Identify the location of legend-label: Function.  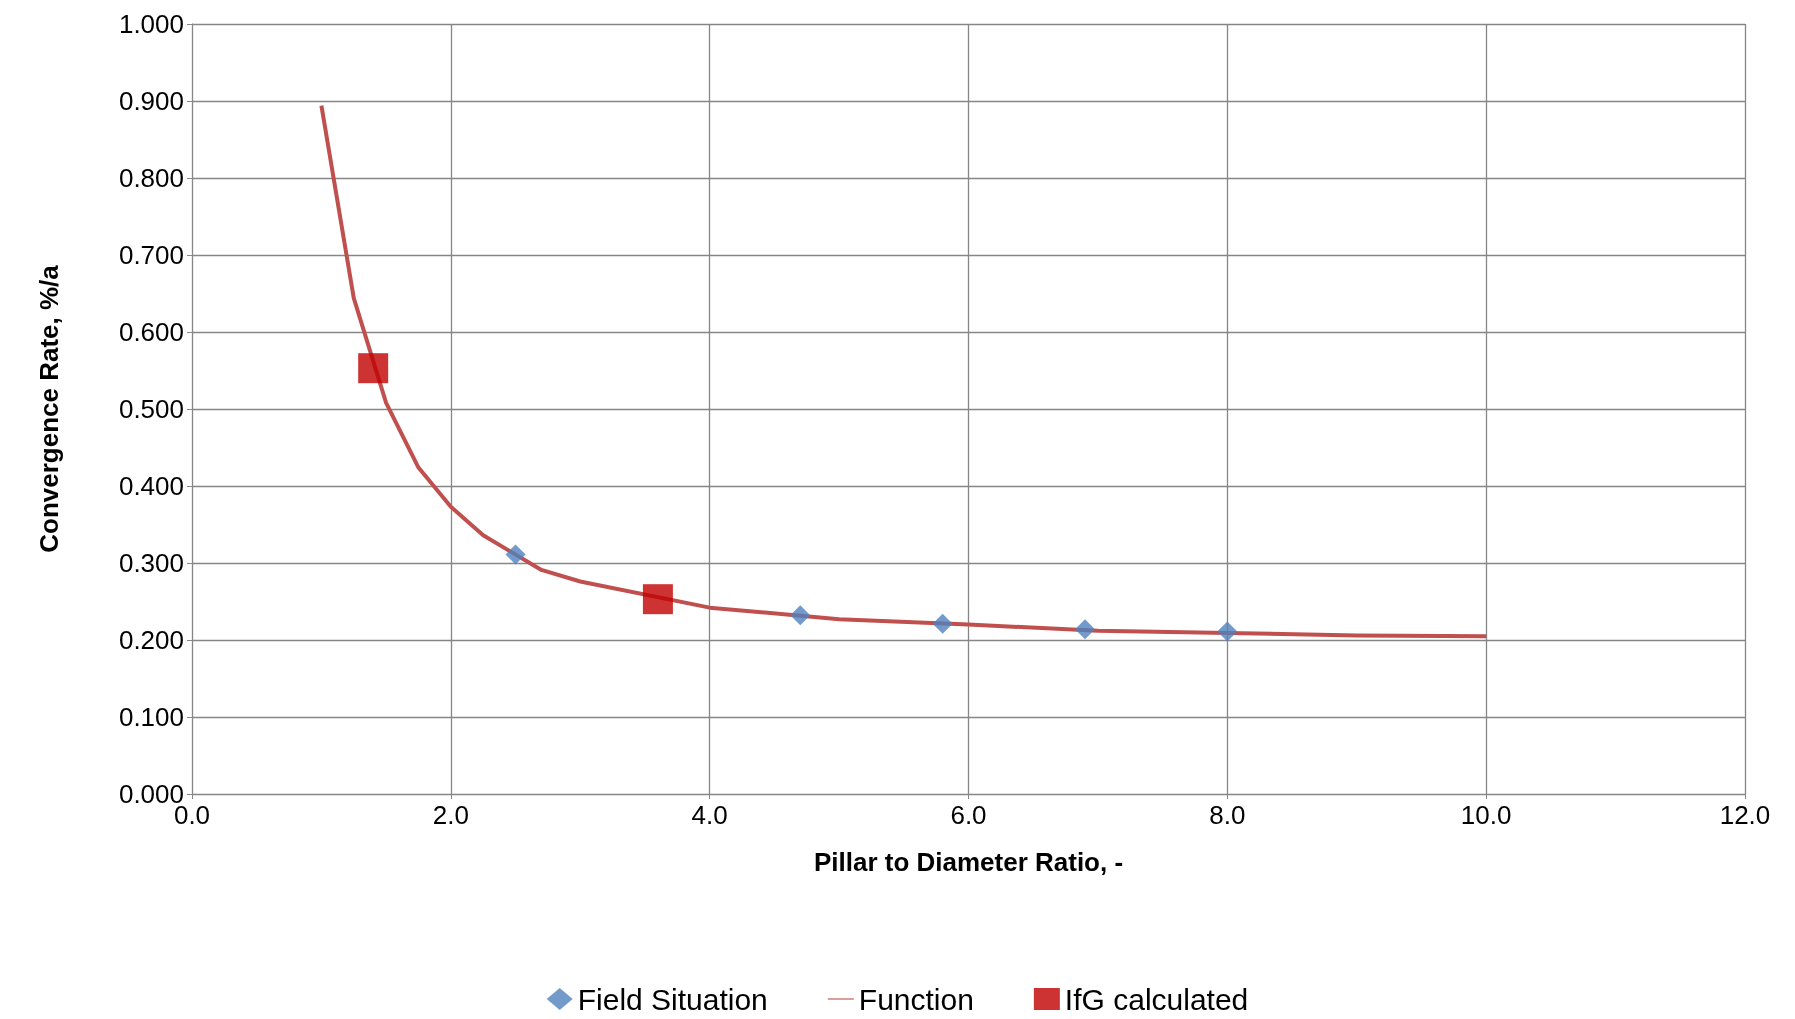
(916, 999).